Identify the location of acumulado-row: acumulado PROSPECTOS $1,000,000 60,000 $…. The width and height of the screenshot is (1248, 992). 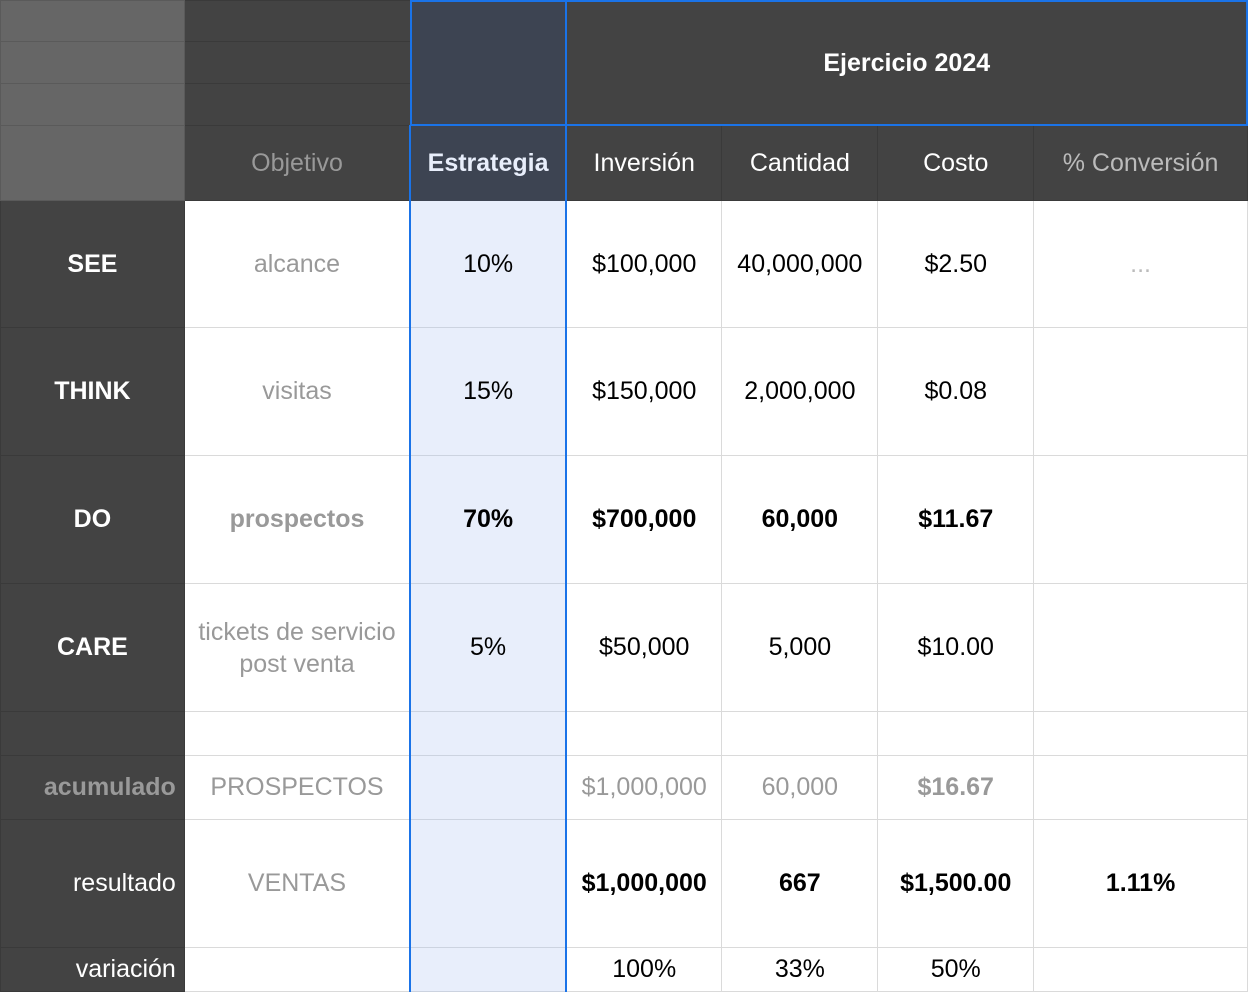
(624, 787).